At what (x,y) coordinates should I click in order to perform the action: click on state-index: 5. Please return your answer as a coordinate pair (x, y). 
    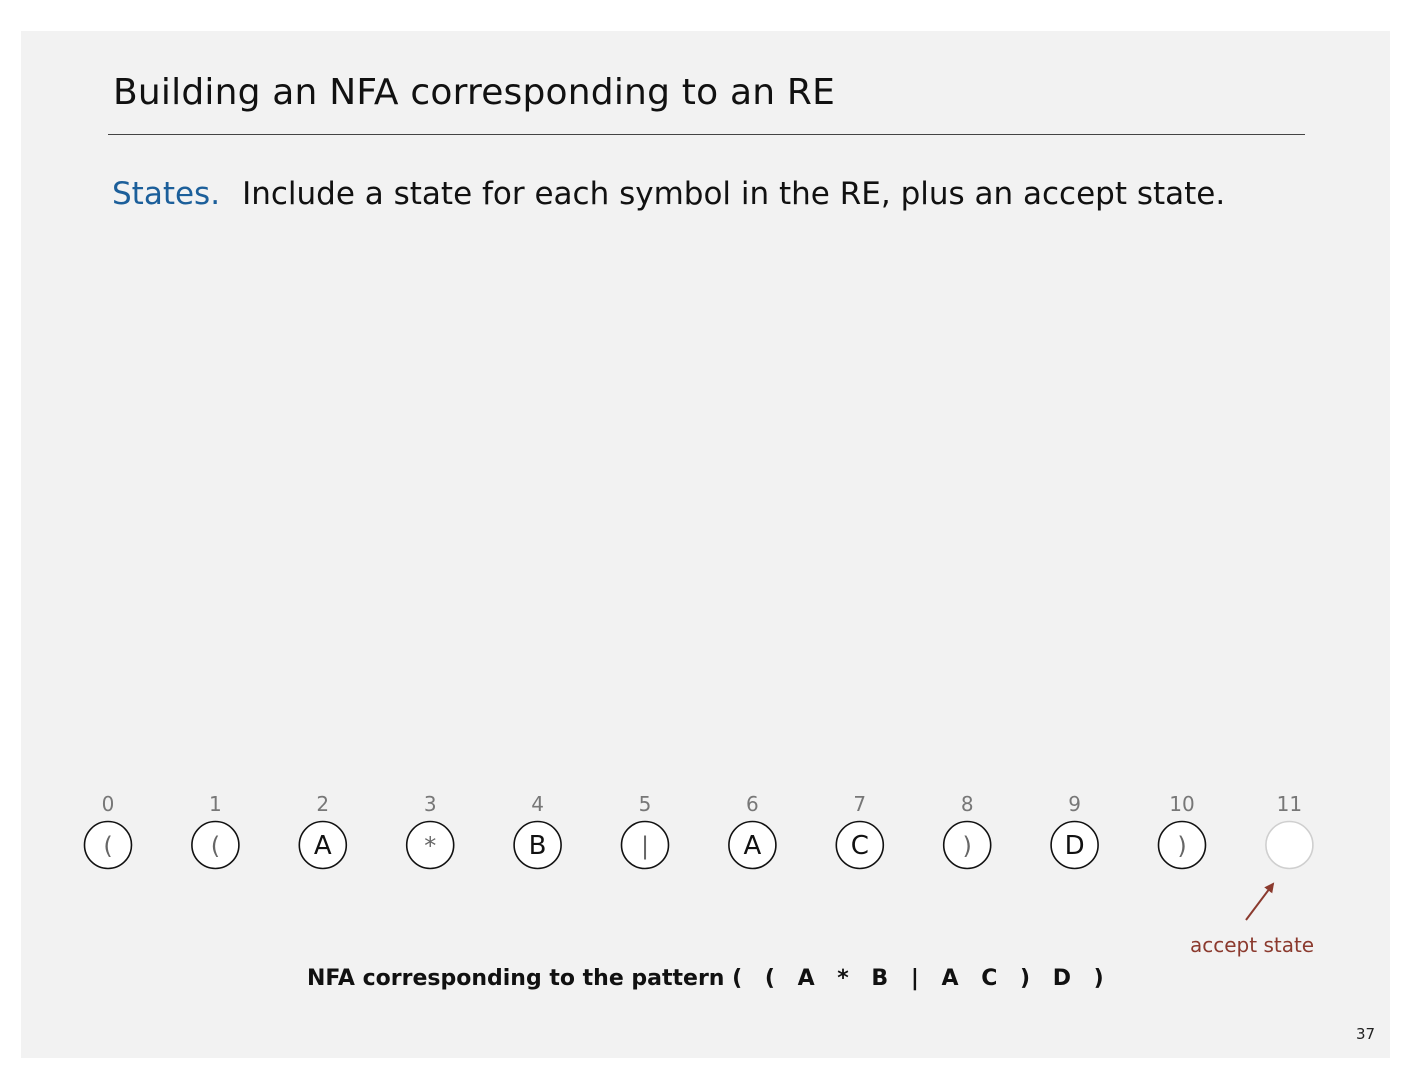
    Looking at the image, I should click on (645, 804).